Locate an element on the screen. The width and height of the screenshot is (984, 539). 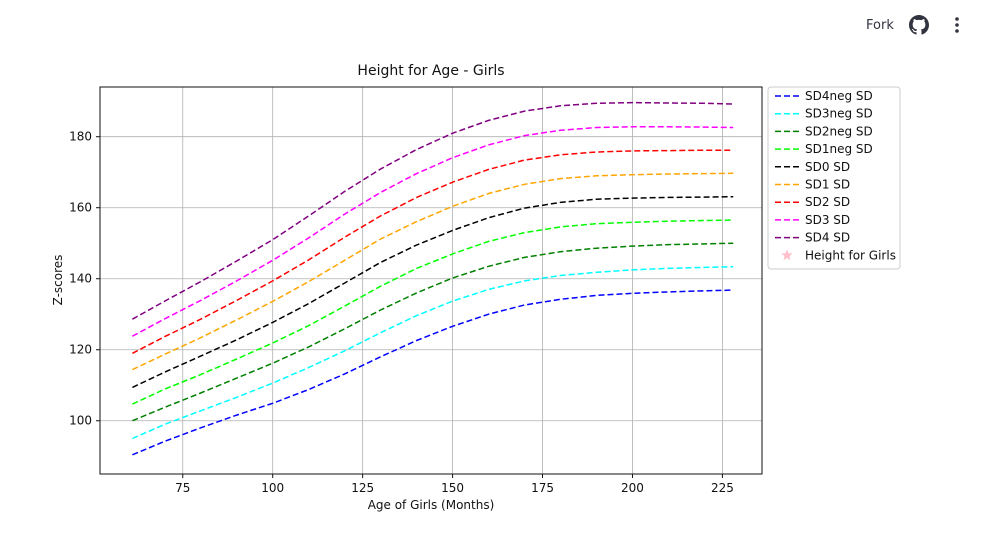
x-tick-label: 225 is located at coordinates (722, 488).